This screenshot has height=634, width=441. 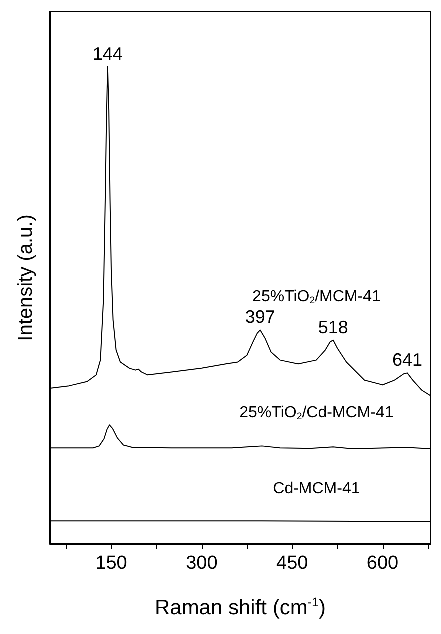 What do you see at coordinates (316, 489) in the screenshot?
I see `series-label: Cd-MCM-41` at bounding box center [316, 489].